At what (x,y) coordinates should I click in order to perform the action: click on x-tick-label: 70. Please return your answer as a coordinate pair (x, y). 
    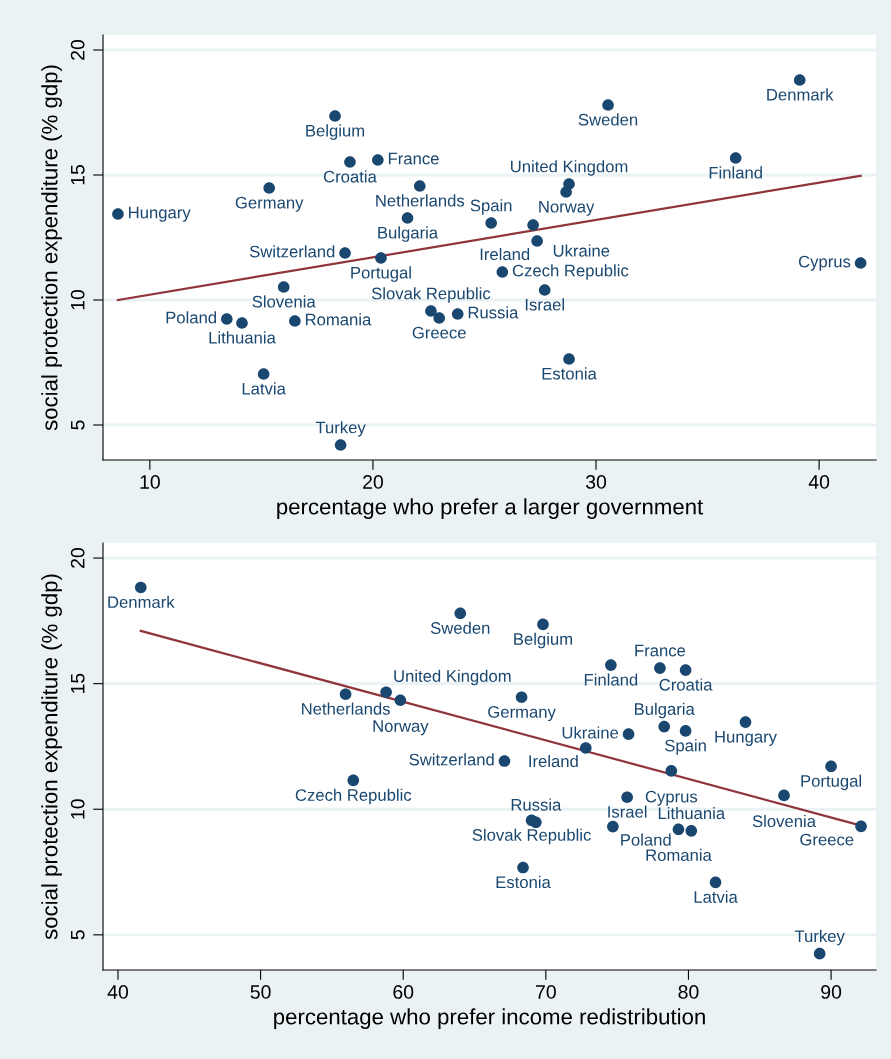
    Looking at the image, I should click on (546, 992).